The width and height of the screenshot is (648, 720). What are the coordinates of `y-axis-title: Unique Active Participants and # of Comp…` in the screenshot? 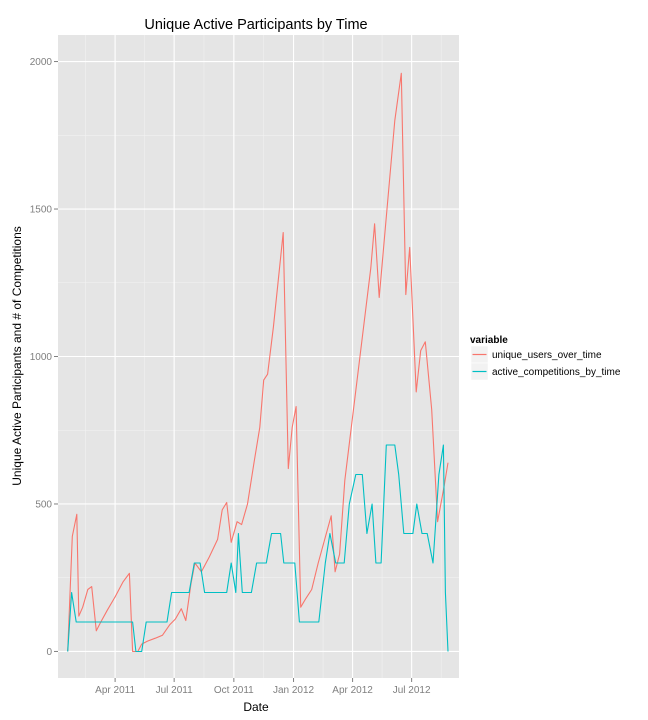 It's located at (17, 355).